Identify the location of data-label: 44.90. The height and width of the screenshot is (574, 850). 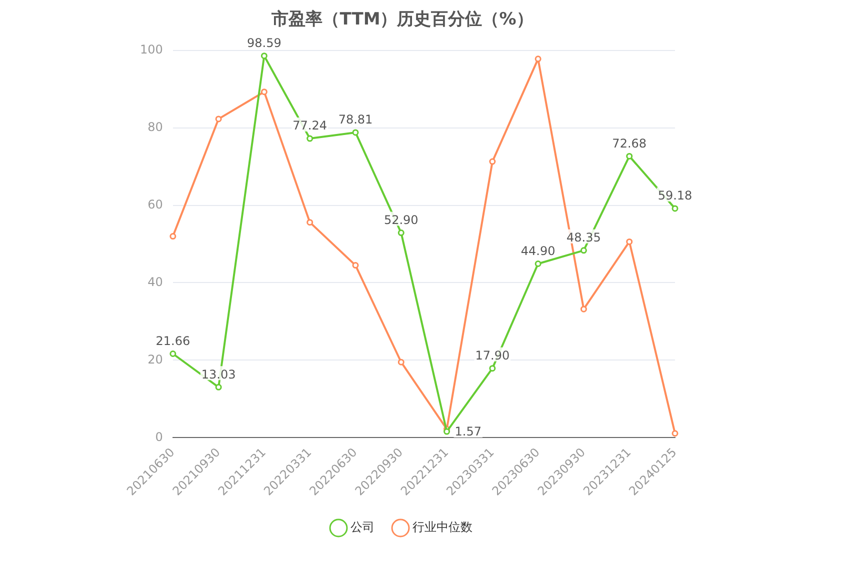
(538, 251).